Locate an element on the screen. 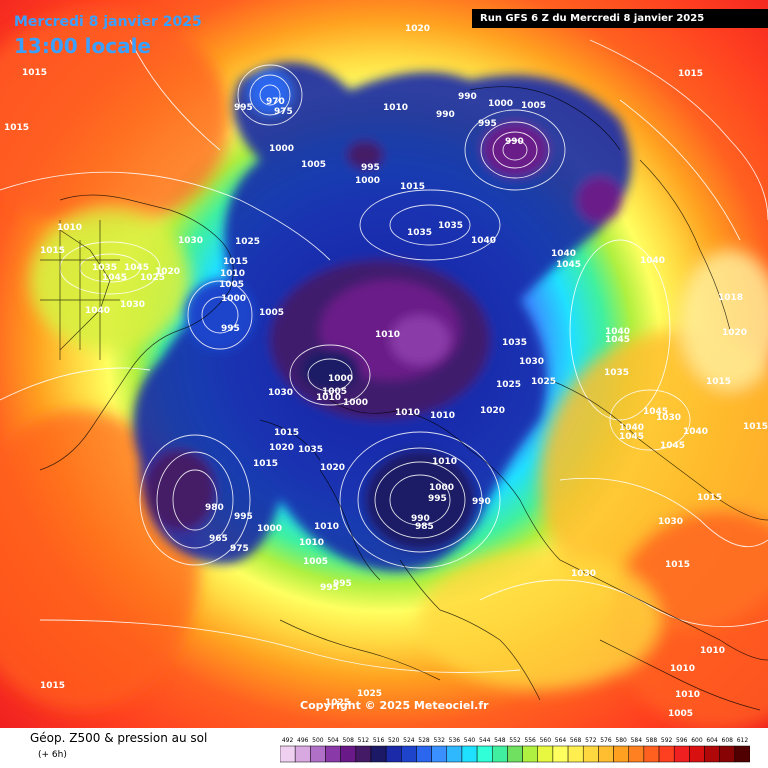  legend-value: 544 is located at coordinates (485, 740).